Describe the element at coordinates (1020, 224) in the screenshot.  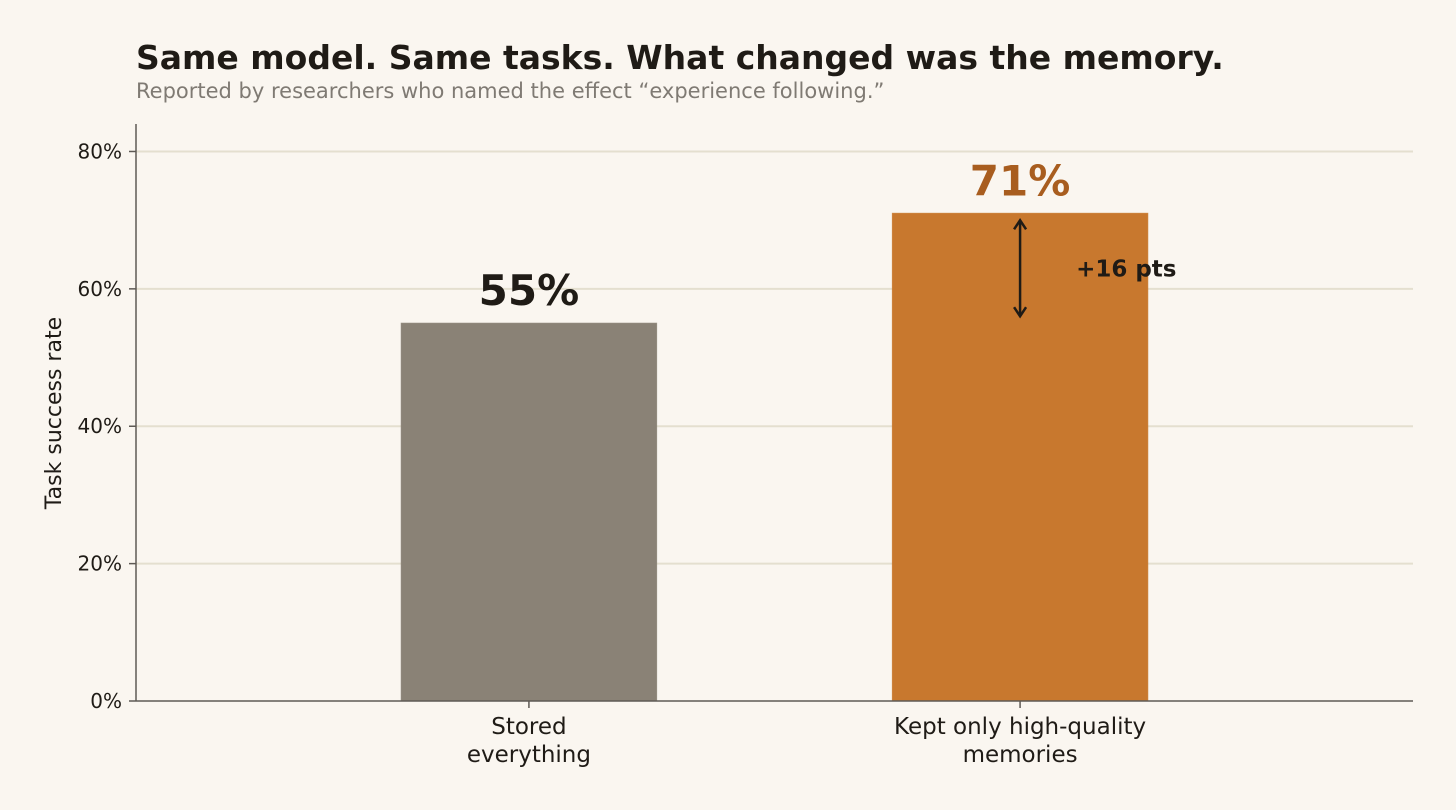
I see `arrow-head-up` at that location.